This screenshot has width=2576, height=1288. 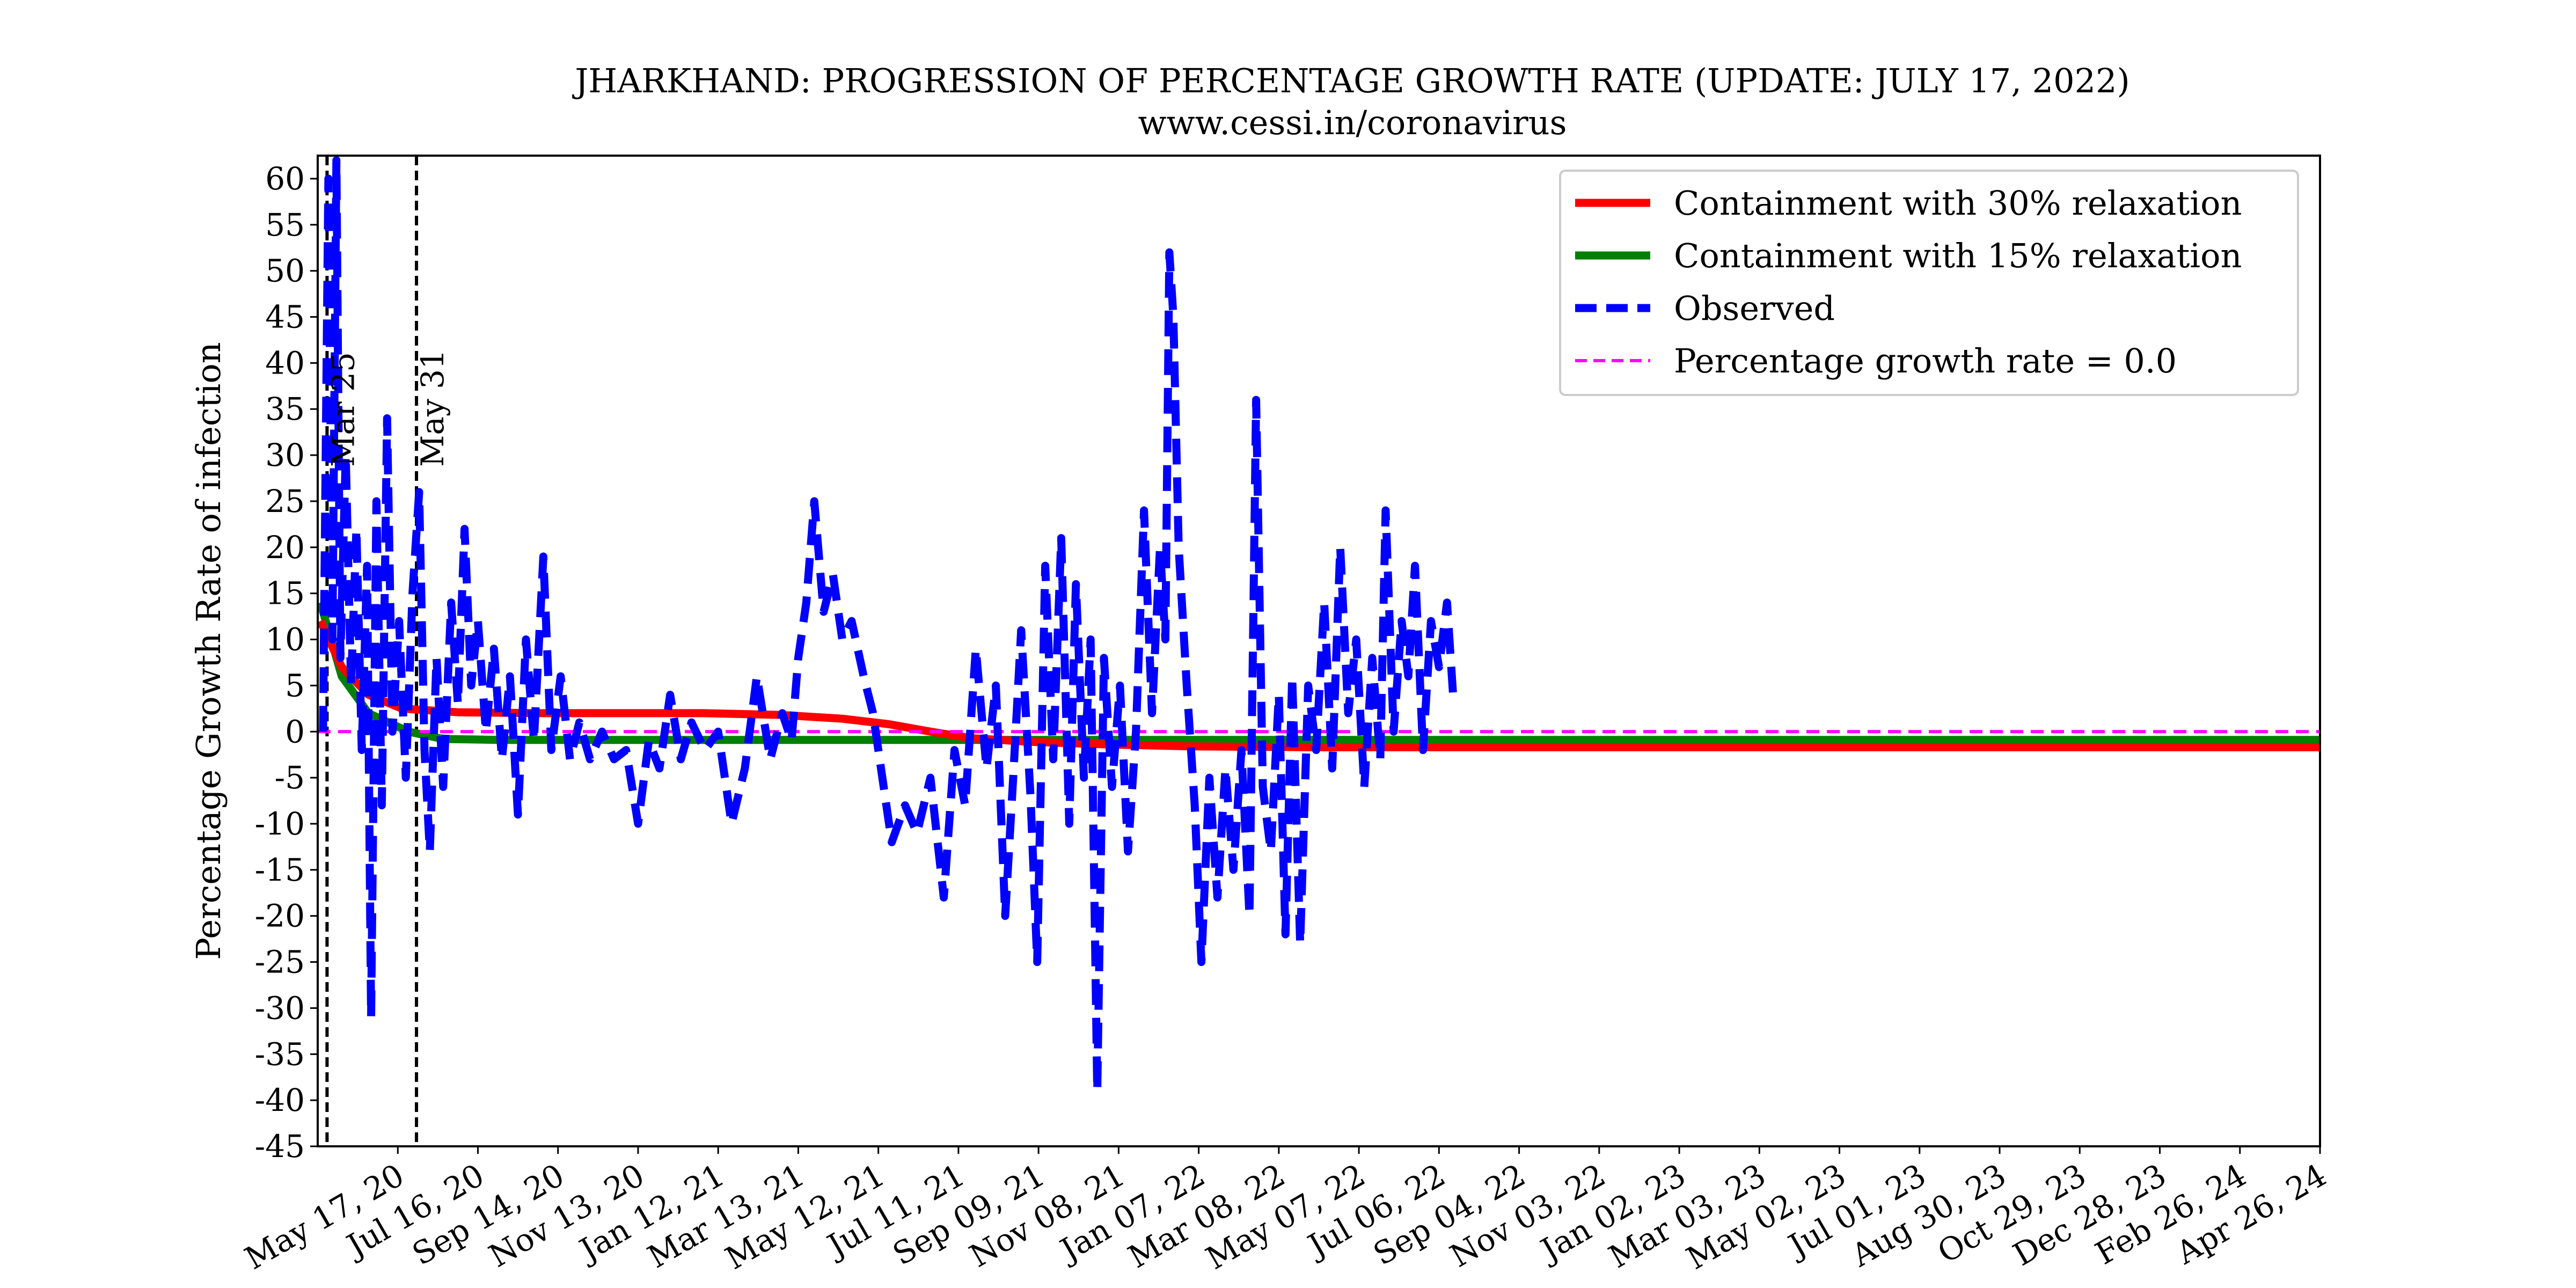 I want to click on y-tick-label-5: 35, so click(x=285, y=409).